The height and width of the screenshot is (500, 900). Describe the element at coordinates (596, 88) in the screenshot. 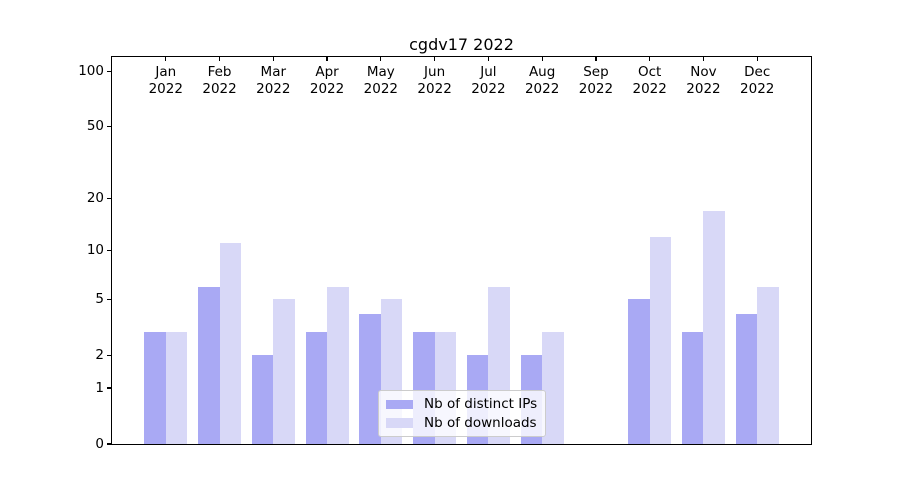

I see `x-tick-label-year-sep: 2022` at that location.